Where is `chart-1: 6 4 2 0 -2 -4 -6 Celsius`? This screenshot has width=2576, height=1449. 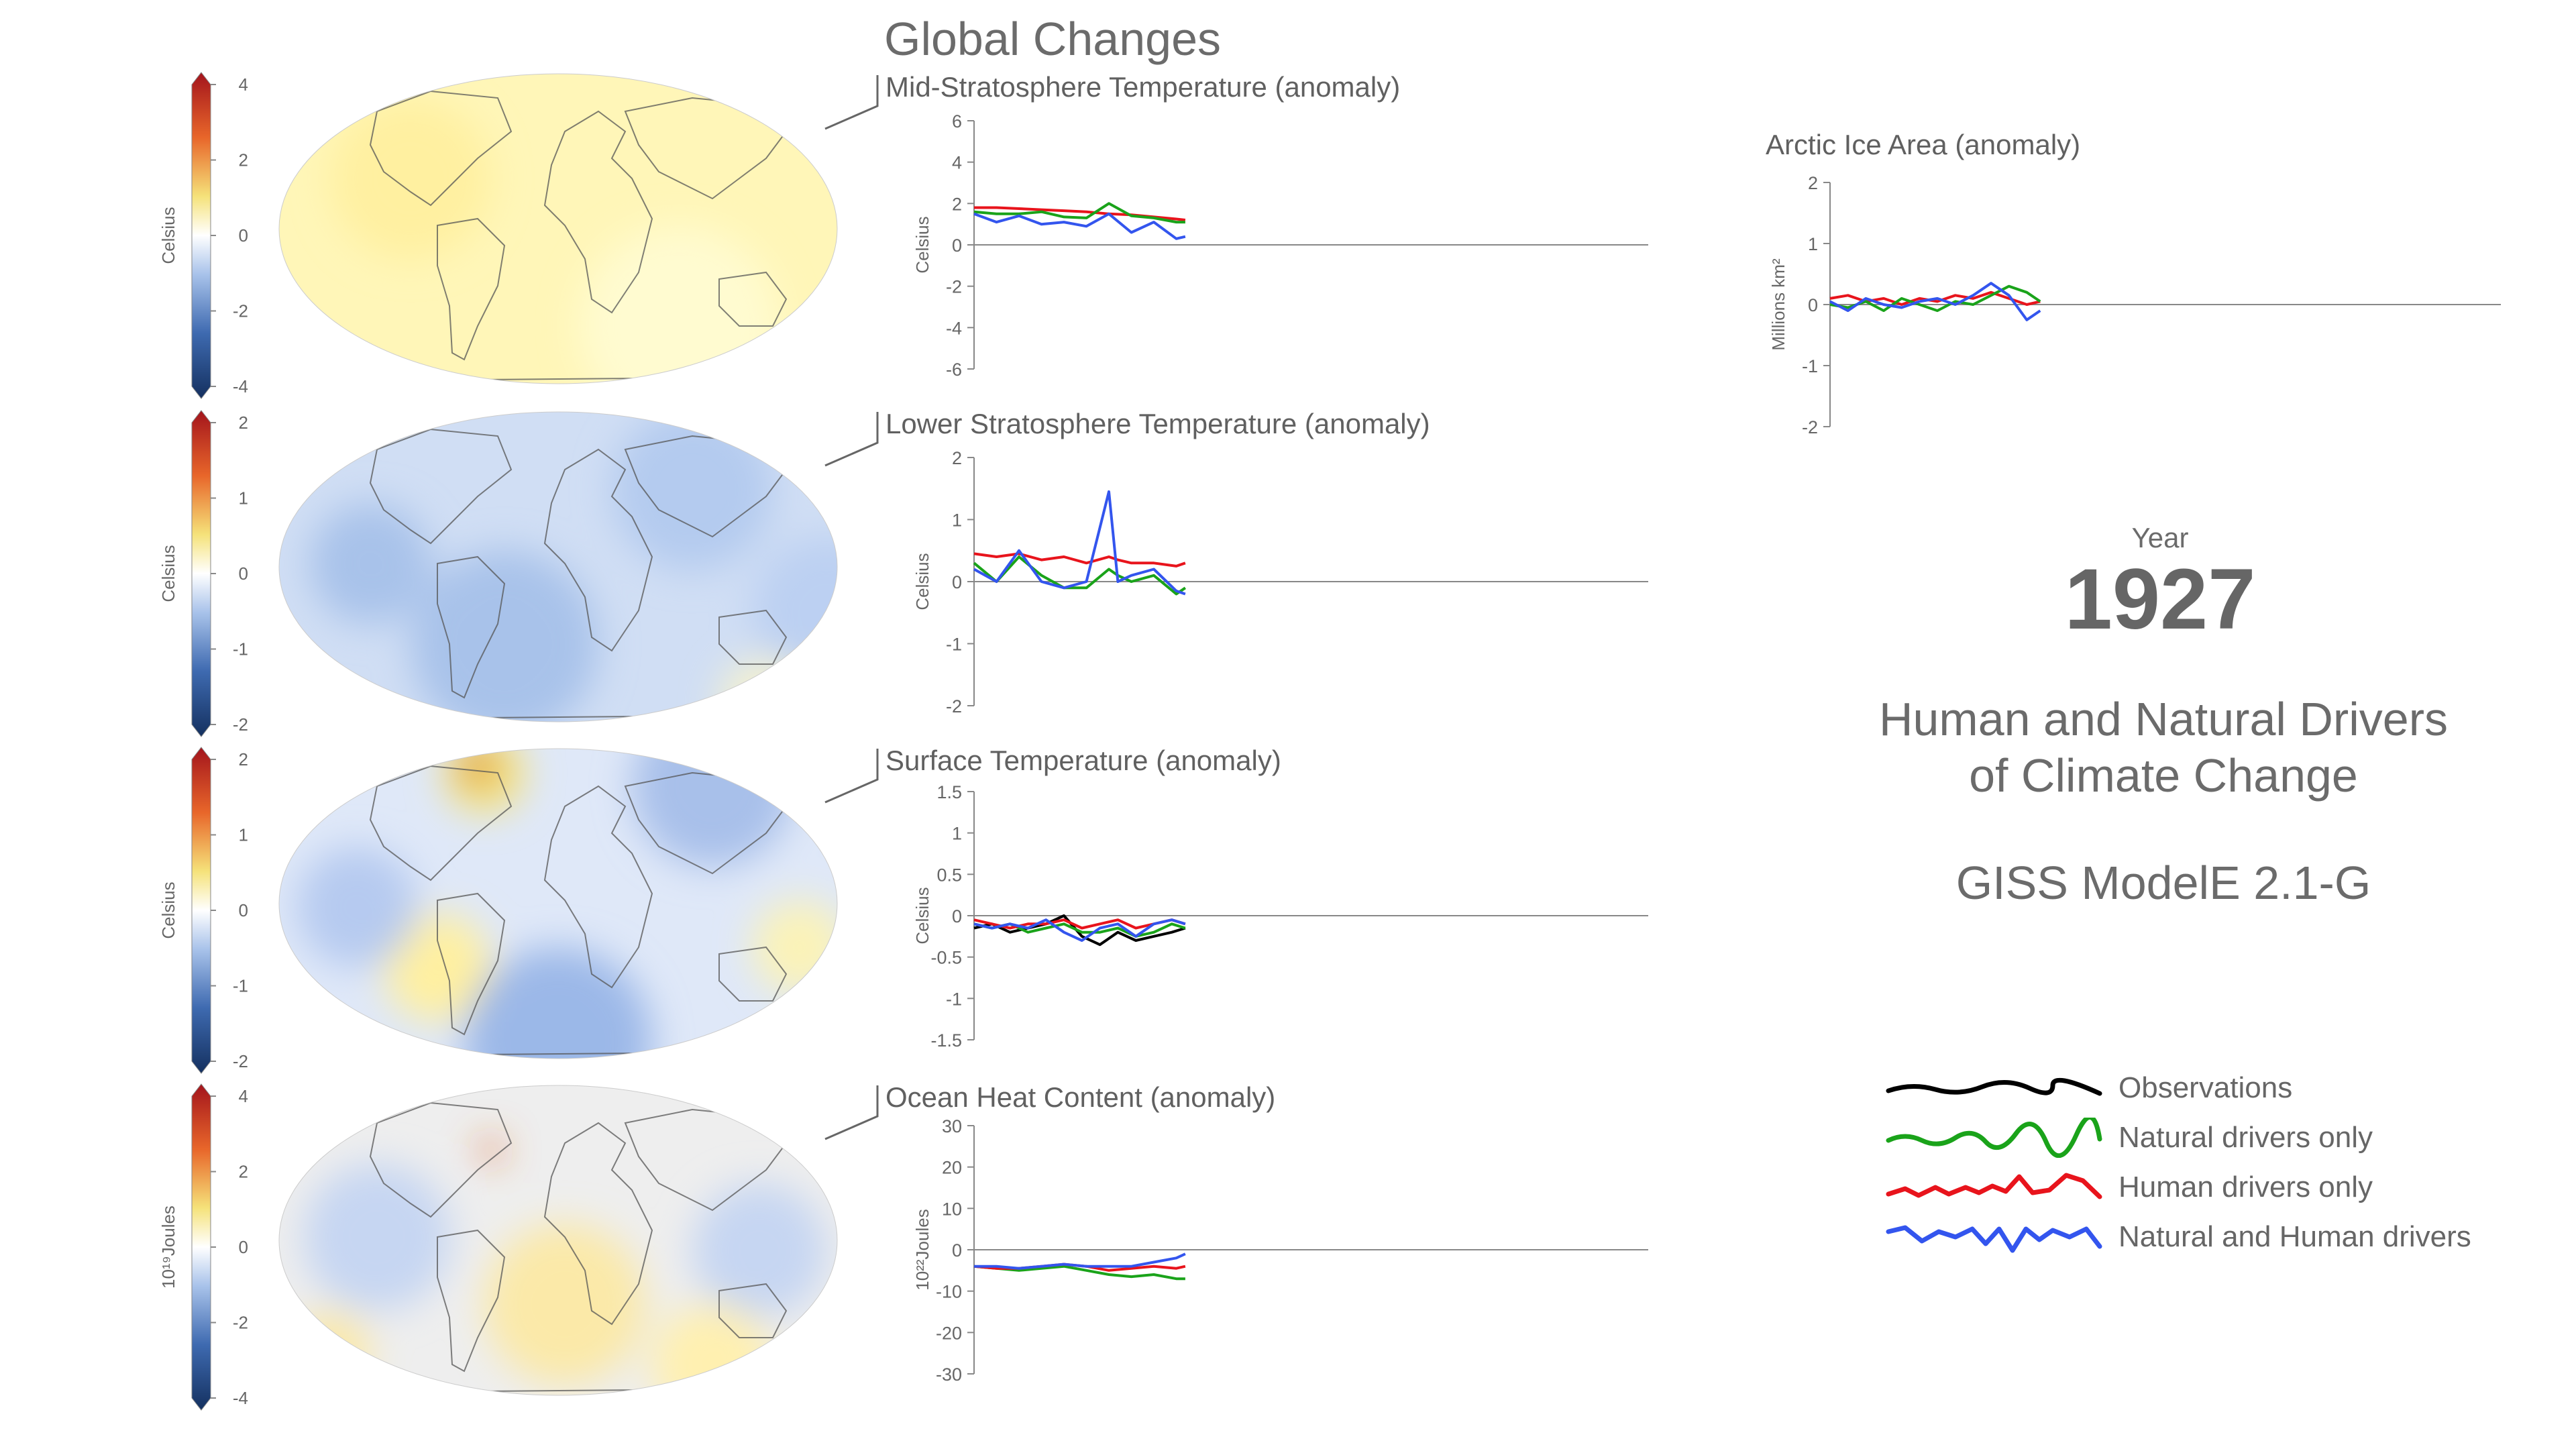
chart-1: 6 4 2 0 -2 -4 -6 Celsius is located at coordinates (1280, 245).